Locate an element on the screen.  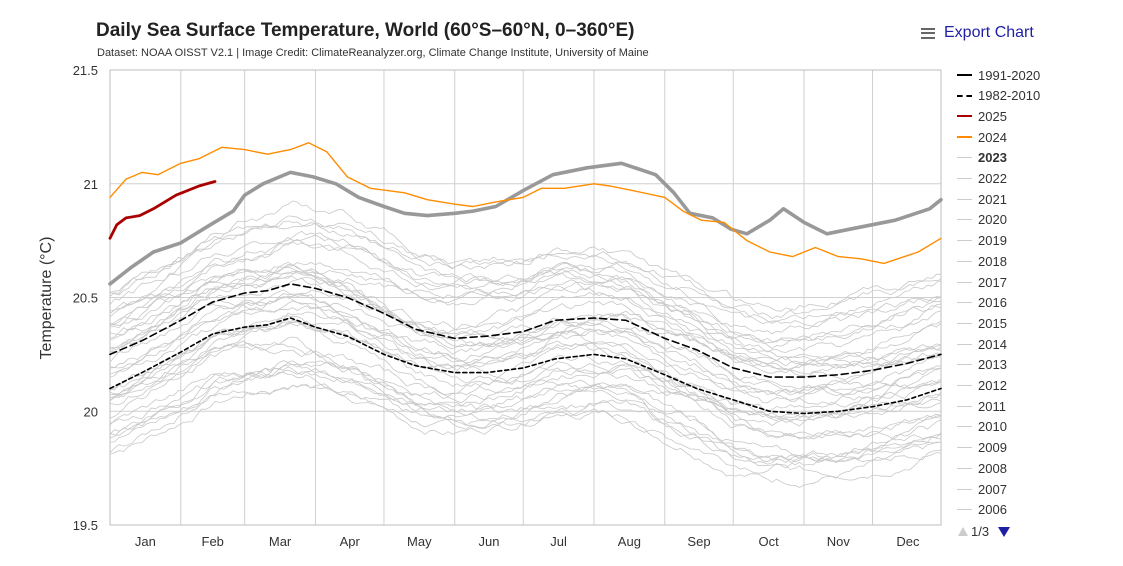
export-chart-button: Export Chart is located at coordinates (977, 33).